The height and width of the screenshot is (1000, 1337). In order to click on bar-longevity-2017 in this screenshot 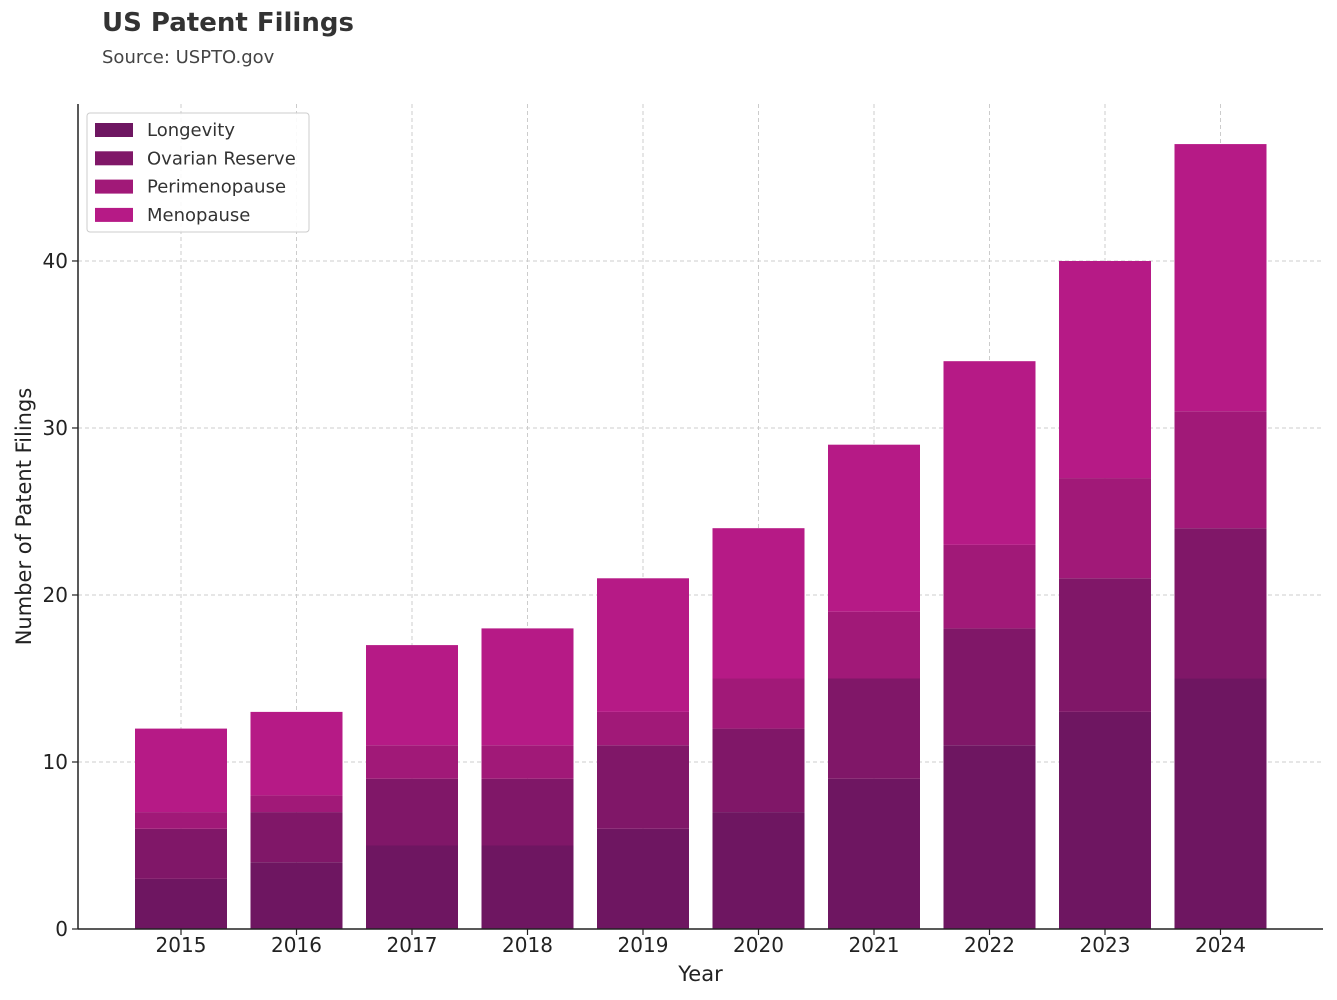, I will do `click(412, 887)`.